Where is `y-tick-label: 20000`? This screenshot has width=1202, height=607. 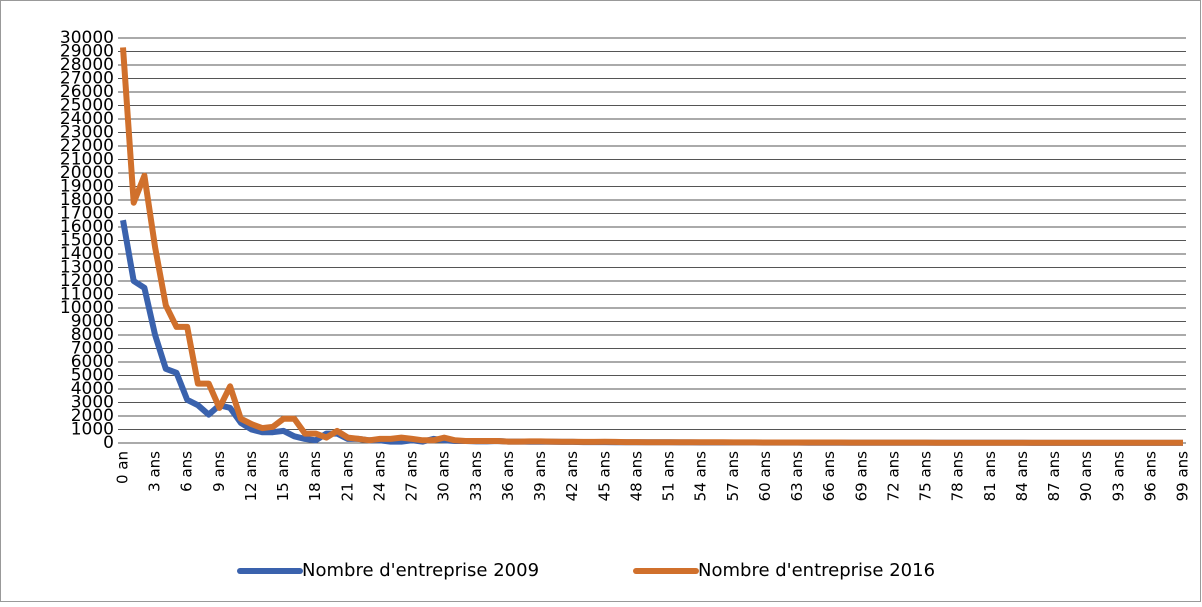 y-tick-label: 20000 is located at coordinates (87, 173).